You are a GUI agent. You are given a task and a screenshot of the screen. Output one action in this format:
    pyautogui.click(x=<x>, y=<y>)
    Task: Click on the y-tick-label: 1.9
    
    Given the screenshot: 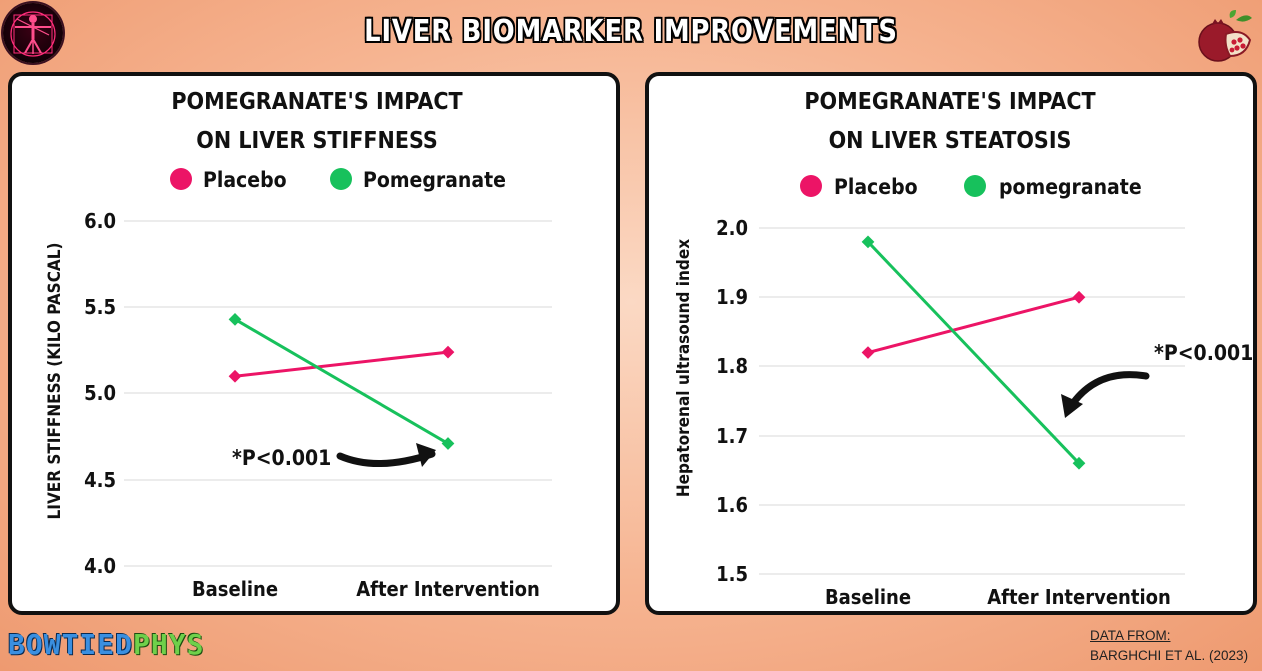 What is the action you would take?
    pyautogui.click(x=732, y=297)
    